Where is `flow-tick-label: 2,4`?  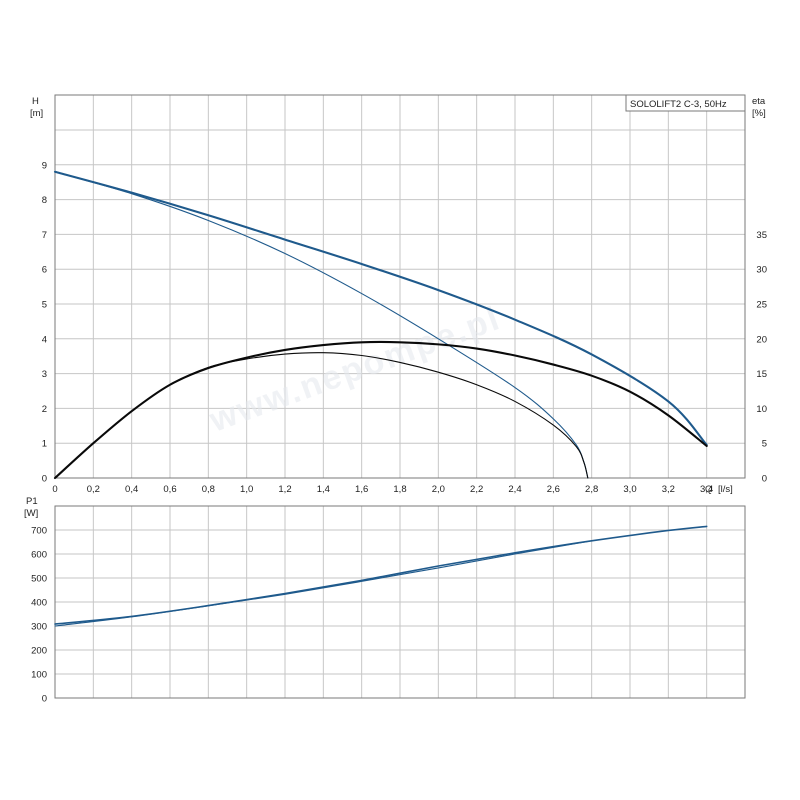 flow-tick-label: 2,4 is located at coordinates (514, 489).